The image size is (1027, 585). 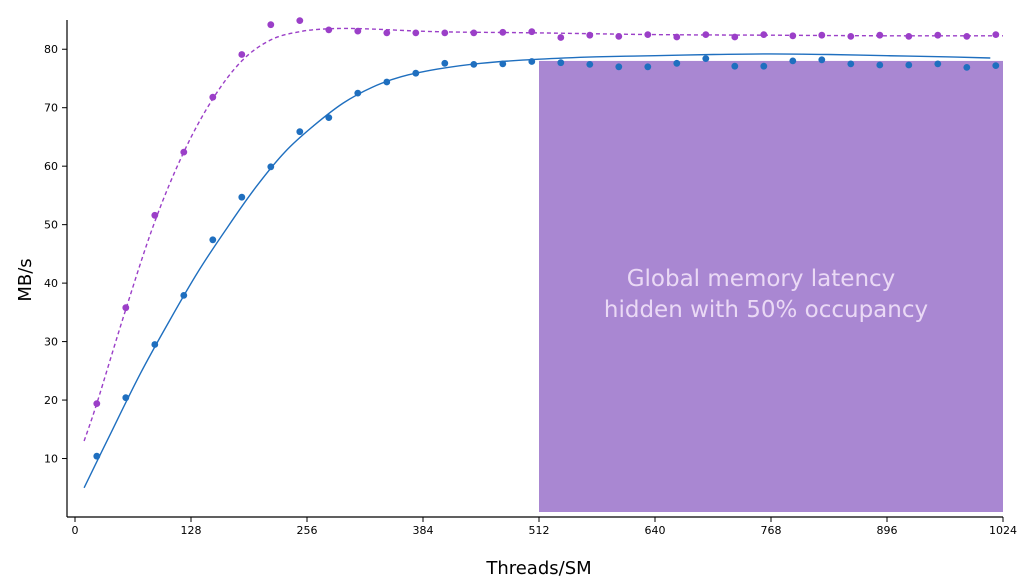 What do you see at coordinates (51, 283) in the screenshot?
I see `y-tick-label: 40` at bounding box center [51, 283].